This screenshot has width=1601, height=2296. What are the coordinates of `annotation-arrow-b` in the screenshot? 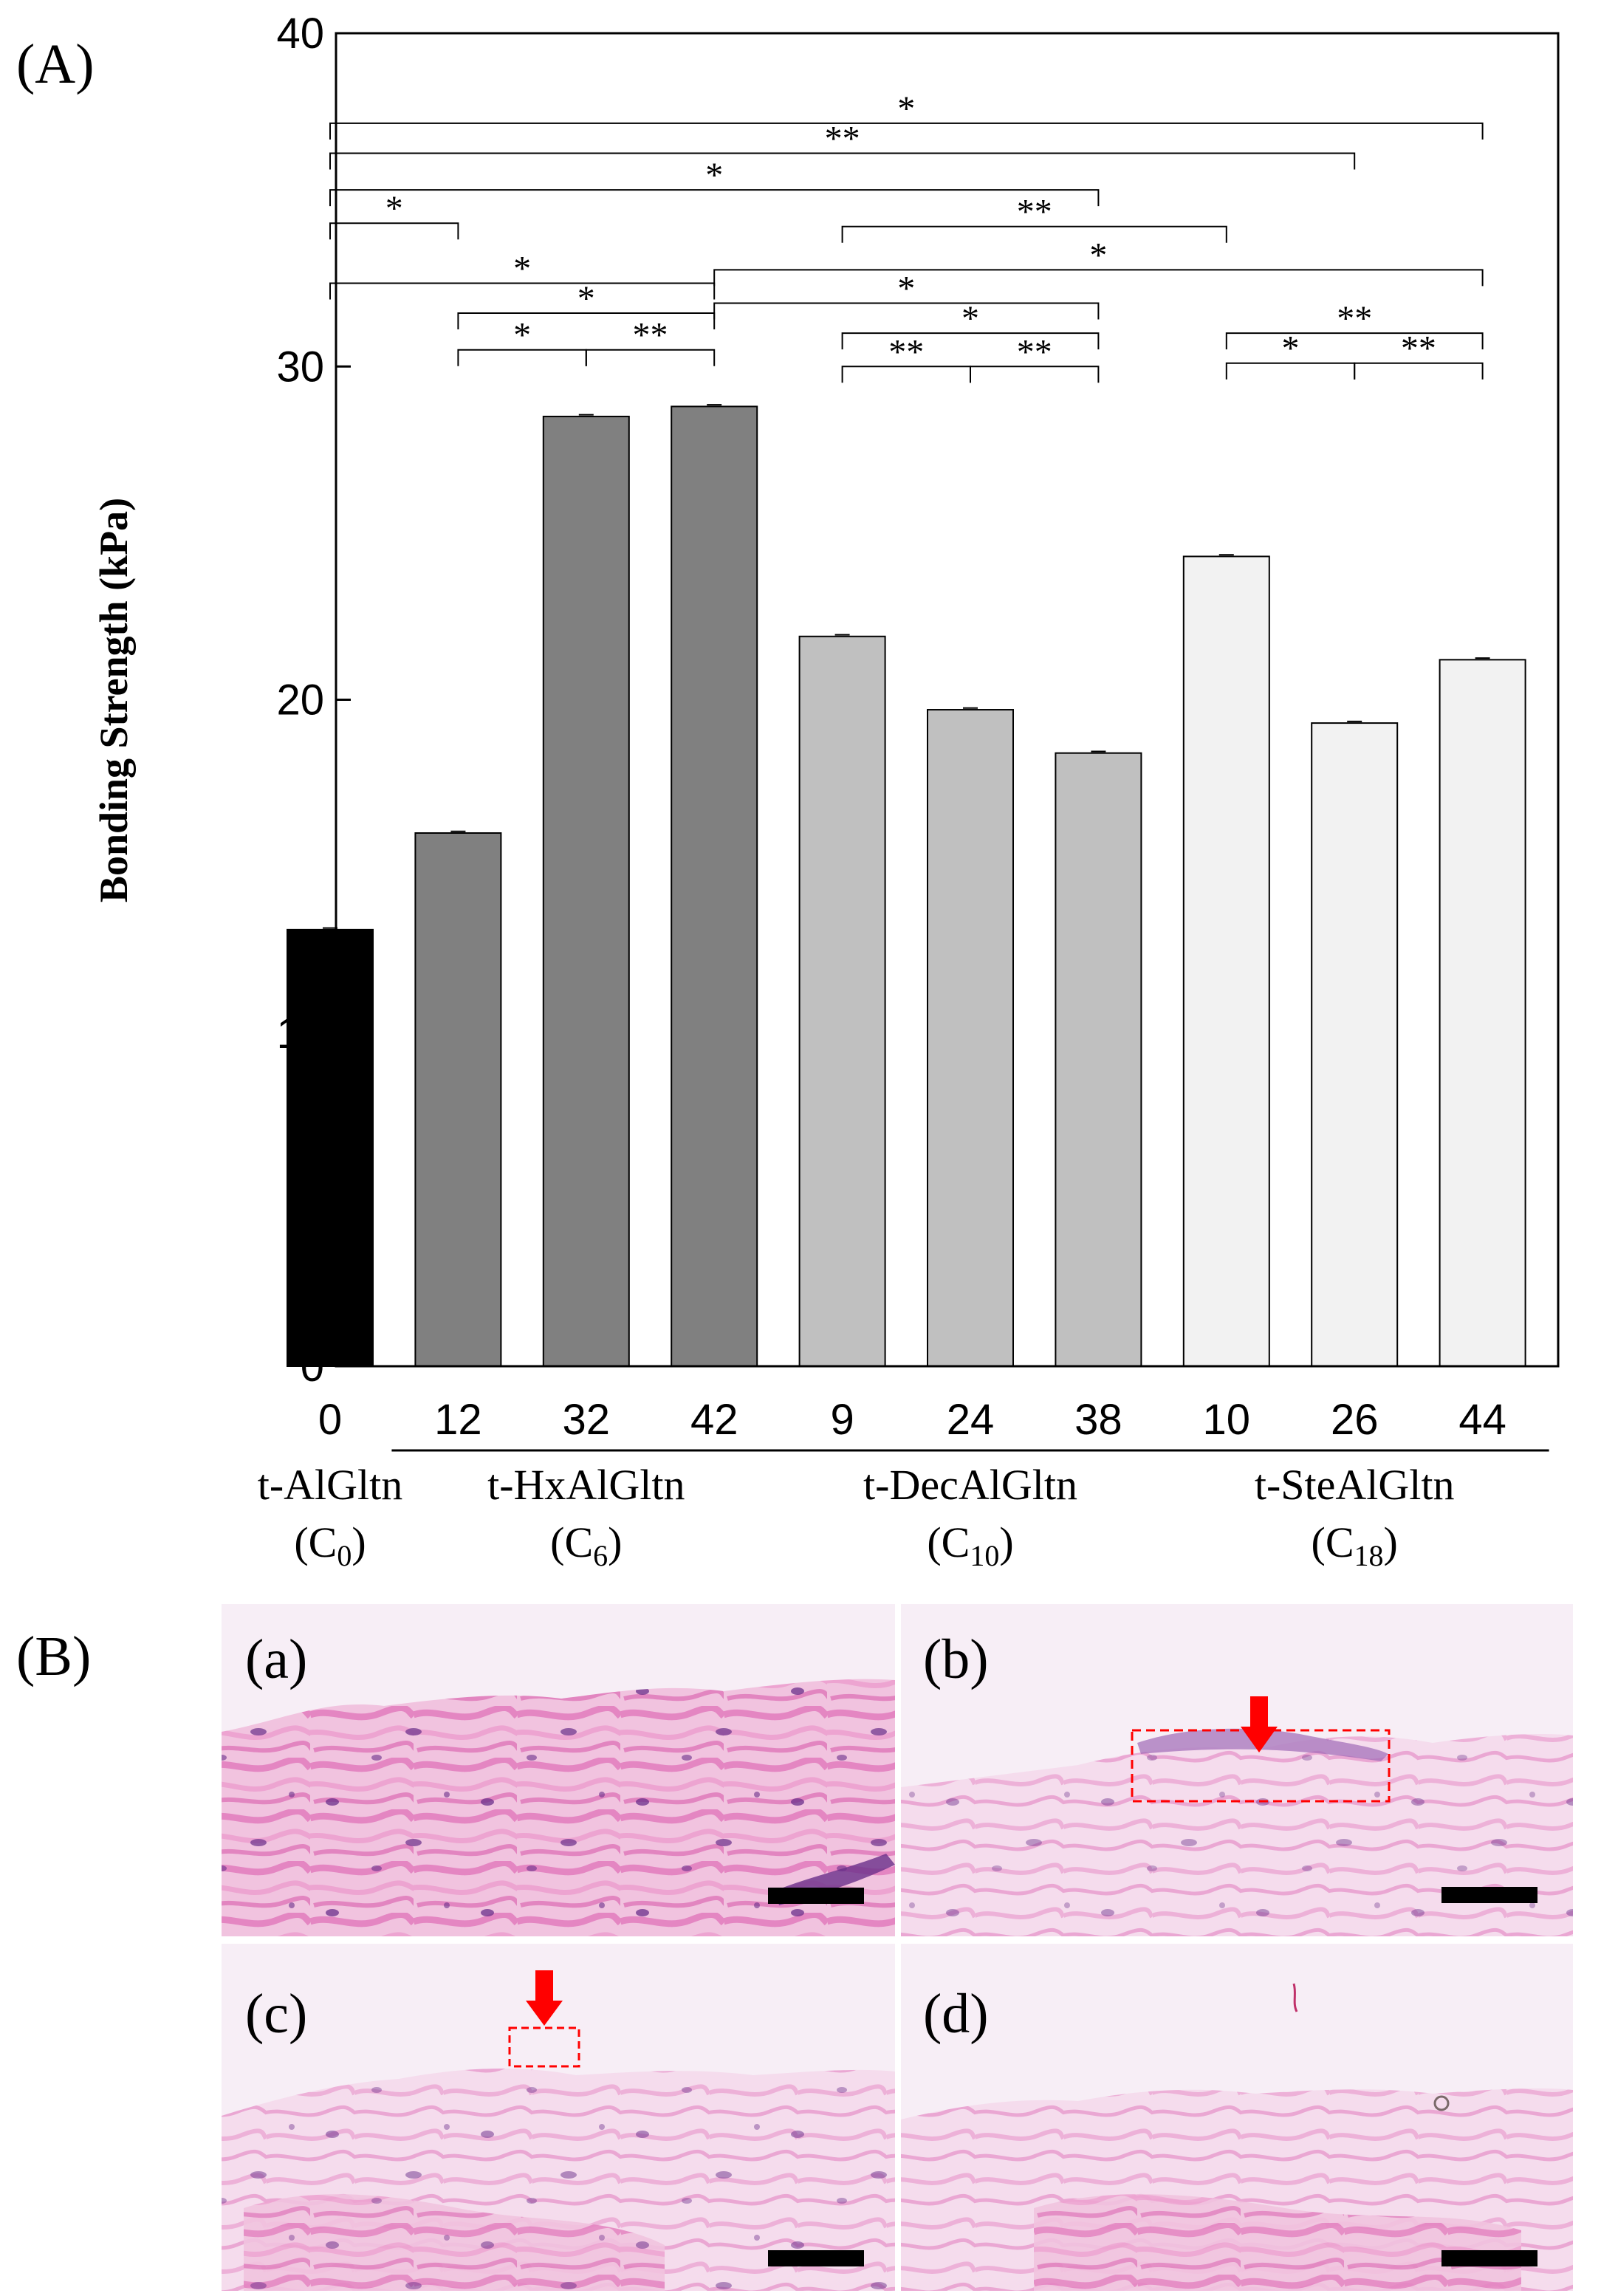 It's located at (1259, 1724).